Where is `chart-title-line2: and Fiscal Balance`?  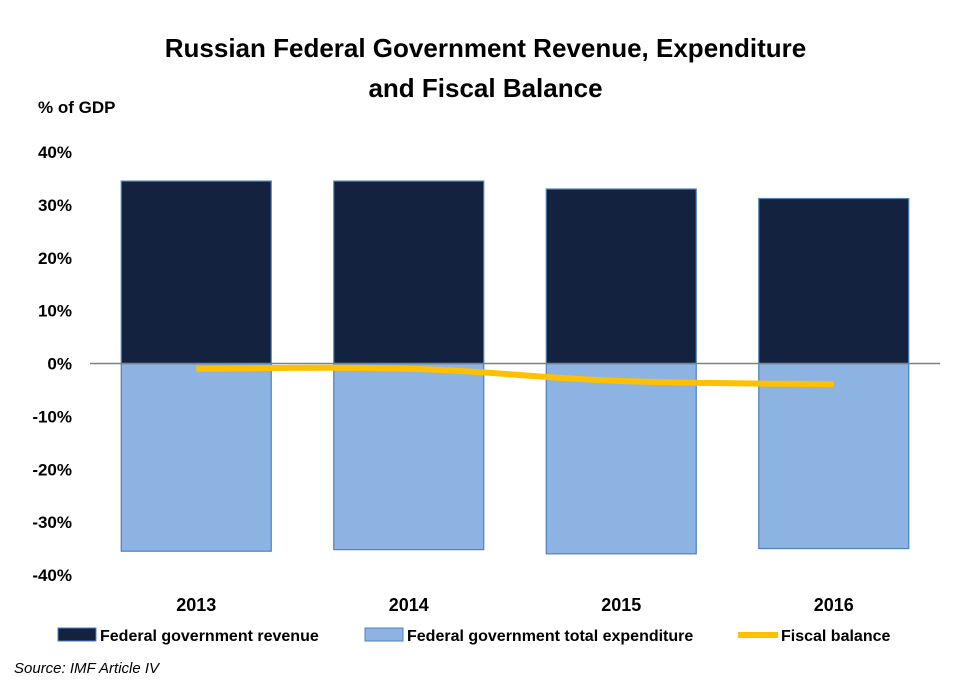 chart-title-line2: and Fiscal Balance is located at coordinates (485, 88).